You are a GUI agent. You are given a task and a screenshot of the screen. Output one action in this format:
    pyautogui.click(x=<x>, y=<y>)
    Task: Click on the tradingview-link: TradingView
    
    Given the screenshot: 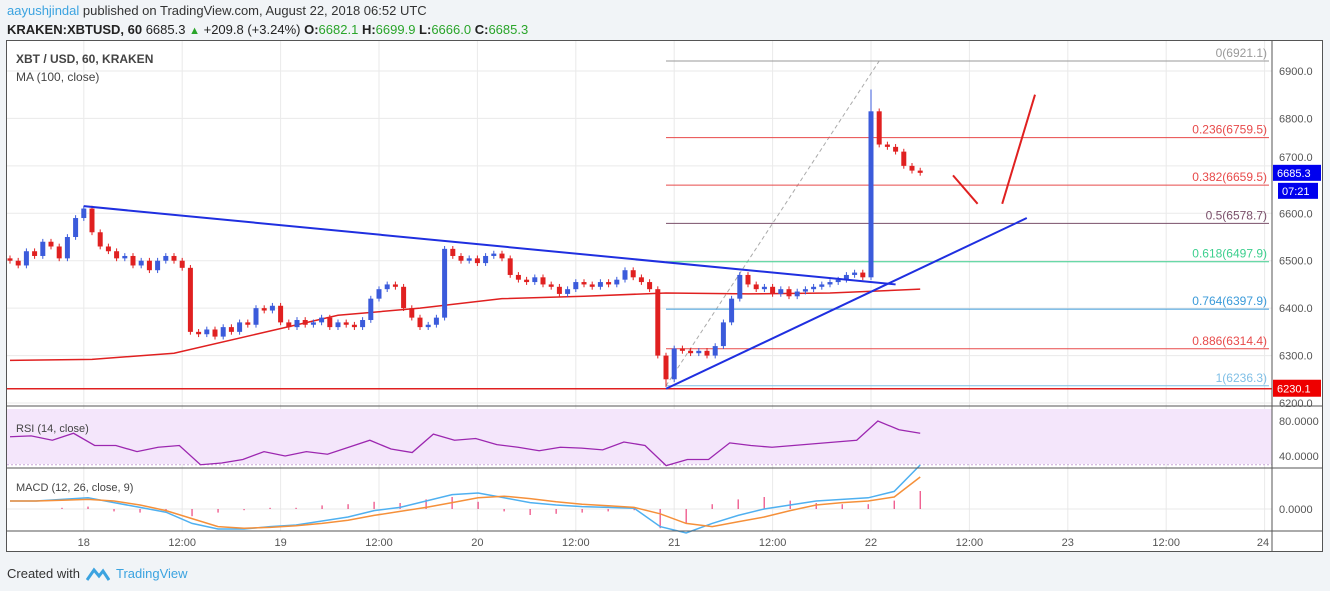 What is the action you would take?
    pyautogui.click(x=151, y=573)
    